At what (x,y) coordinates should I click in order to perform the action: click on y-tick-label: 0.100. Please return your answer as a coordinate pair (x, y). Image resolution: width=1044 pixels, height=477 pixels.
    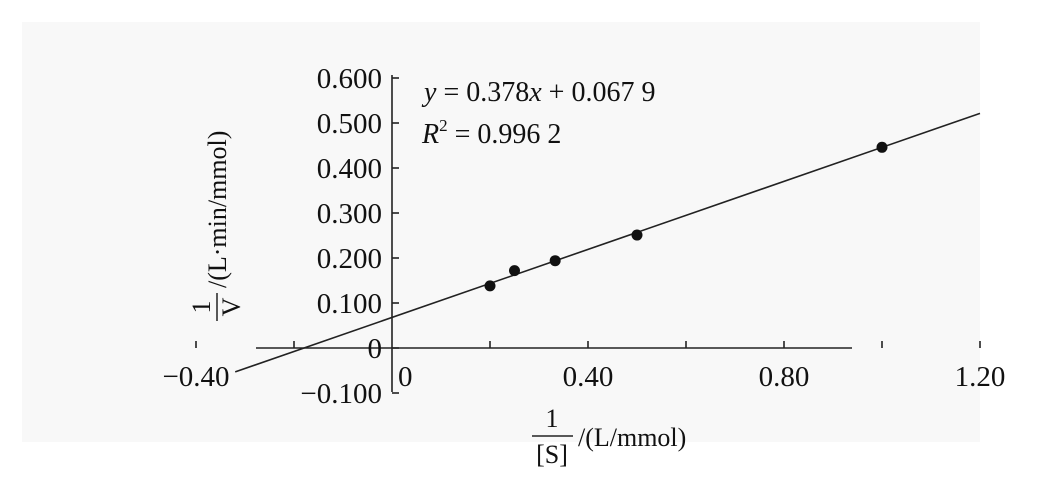
    Looking at the image, I should click on (349, 304).